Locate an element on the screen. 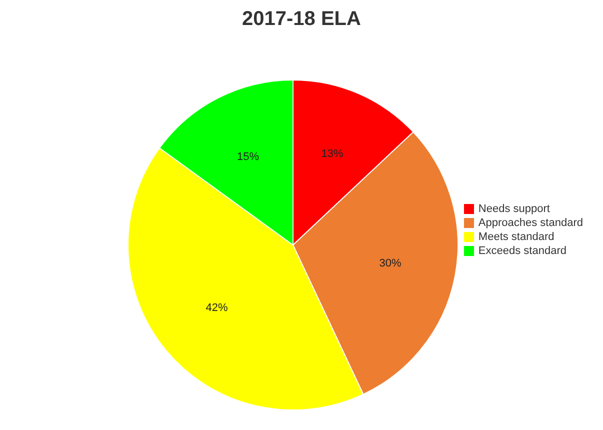 This screenshot has width=603, height=430. data-label: 42% is located at coordinates (217, 308).